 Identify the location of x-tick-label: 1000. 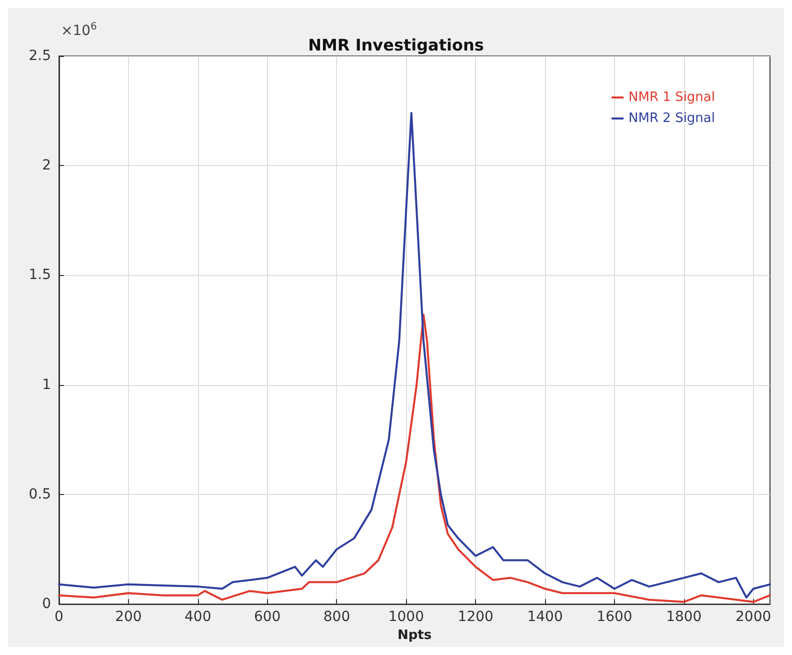
(406, 617).